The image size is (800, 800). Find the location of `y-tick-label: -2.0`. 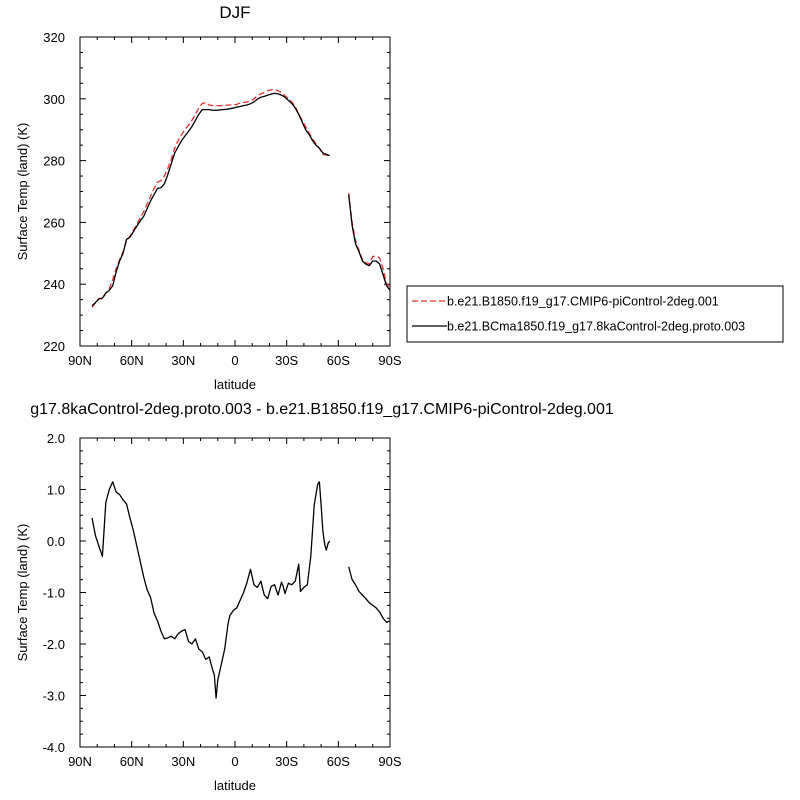

y-tick-label: -2.0 is located at coordinates (54, 644).